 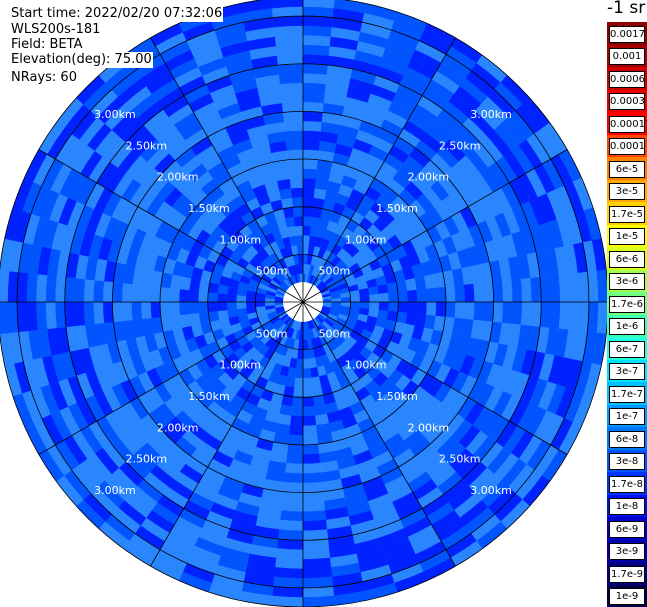 I want to click on colorbar-tick-label: 1e-9, so click(x=627, y=597).